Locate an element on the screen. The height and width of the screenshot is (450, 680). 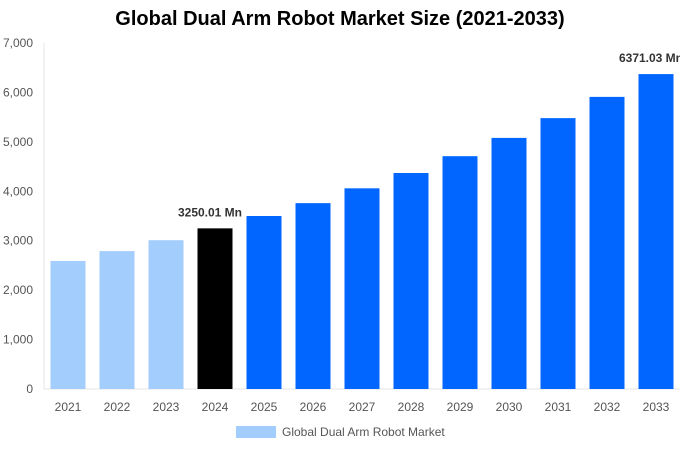
bar-2021 is located at coordinates (68, 324).